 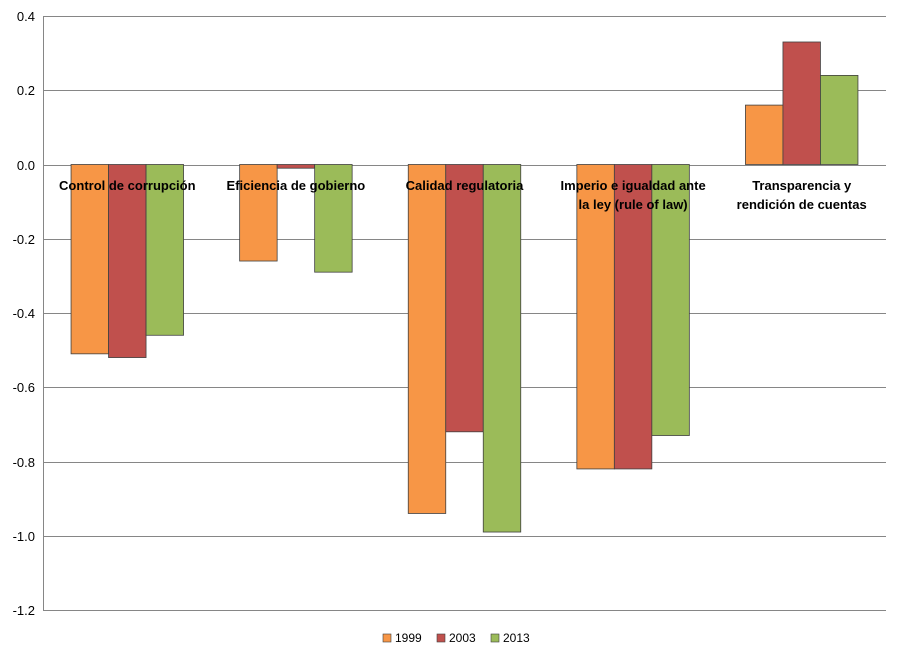 I want to click on category-label: Transparencia y rendición de cuentas, so click(x=802, y=195).